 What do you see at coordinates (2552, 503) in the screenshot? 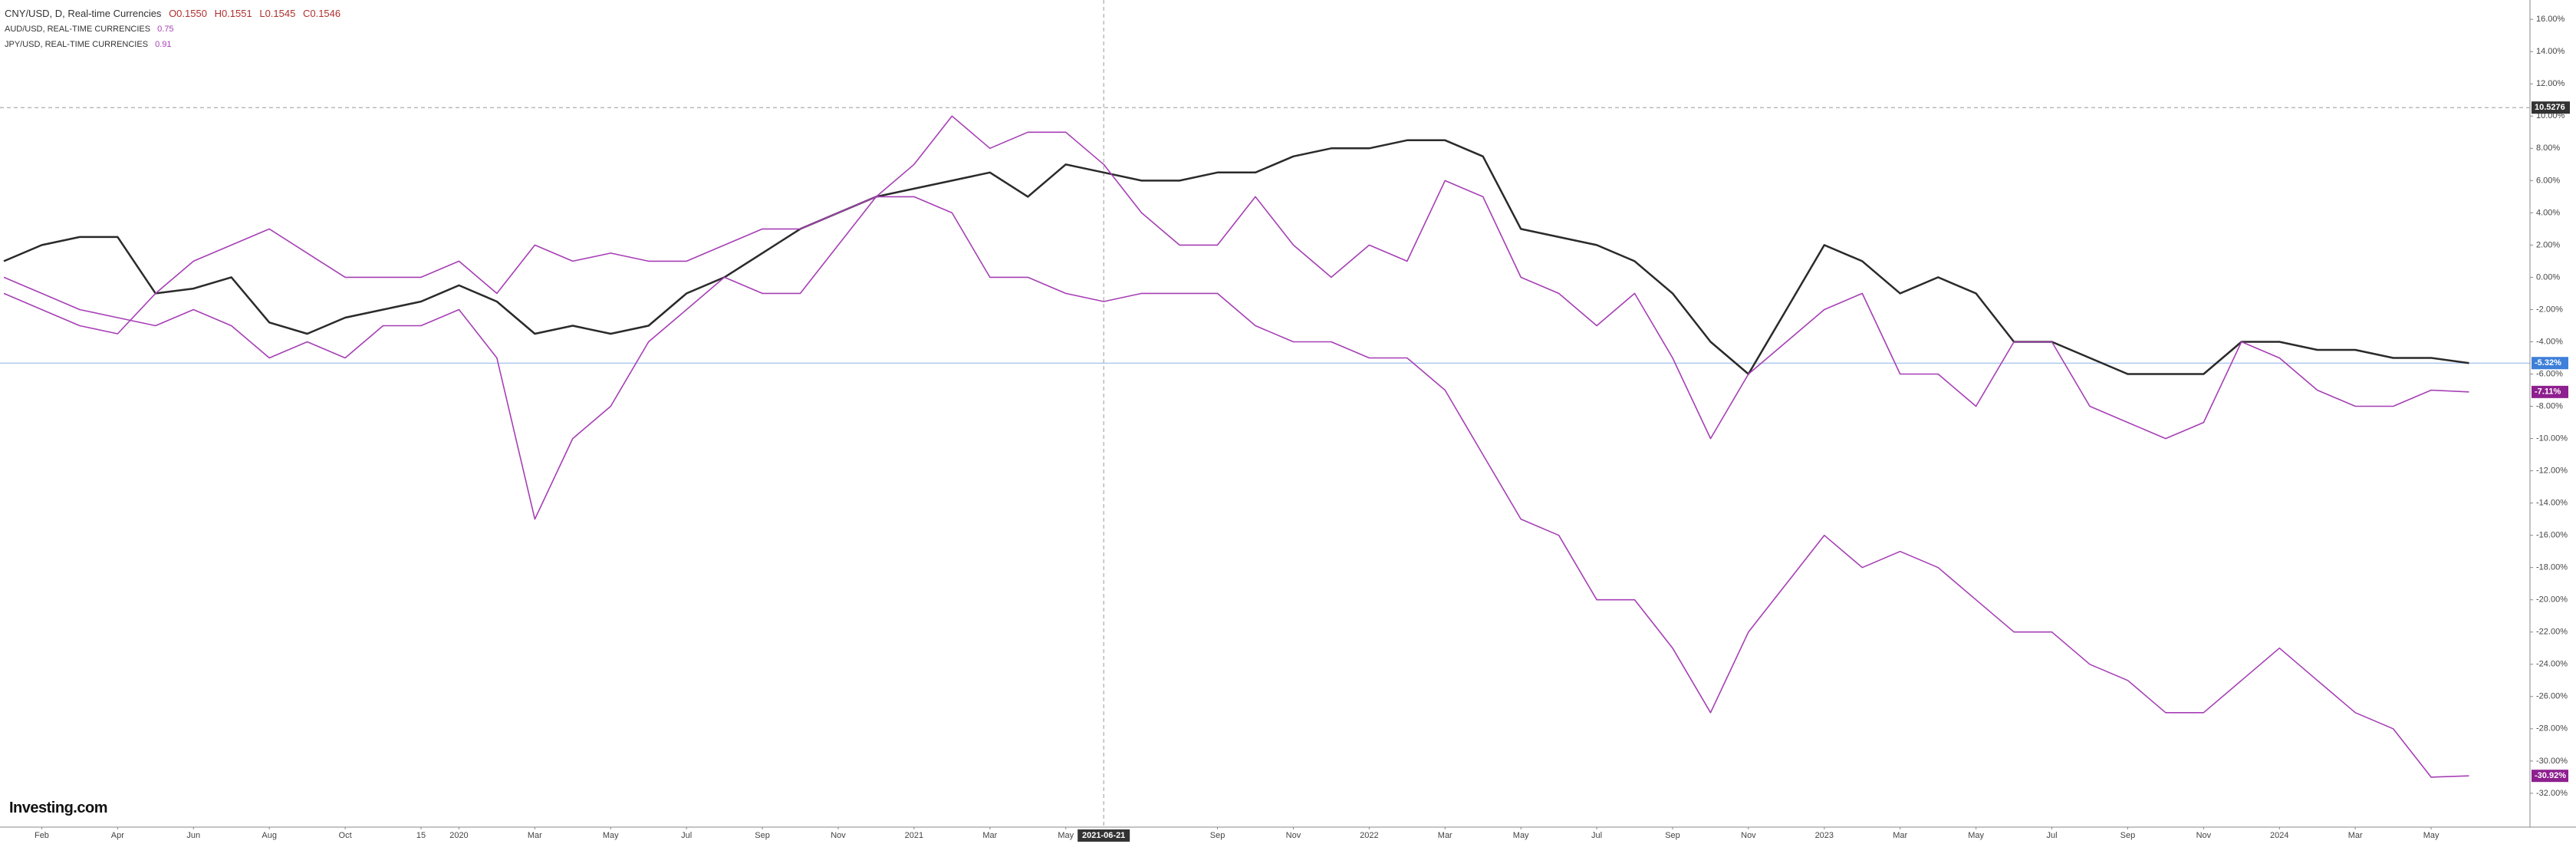
I see `y-tick-label: -14.00%` at bounding box center [2552, 503].